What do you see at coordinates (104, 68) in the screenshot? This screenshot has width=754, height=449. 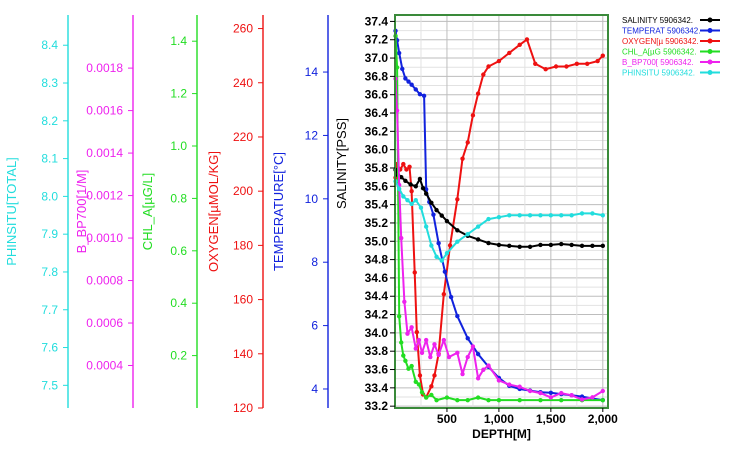 I see `bbp-tick-label: 0.0018` at bounding box center [104, 68].